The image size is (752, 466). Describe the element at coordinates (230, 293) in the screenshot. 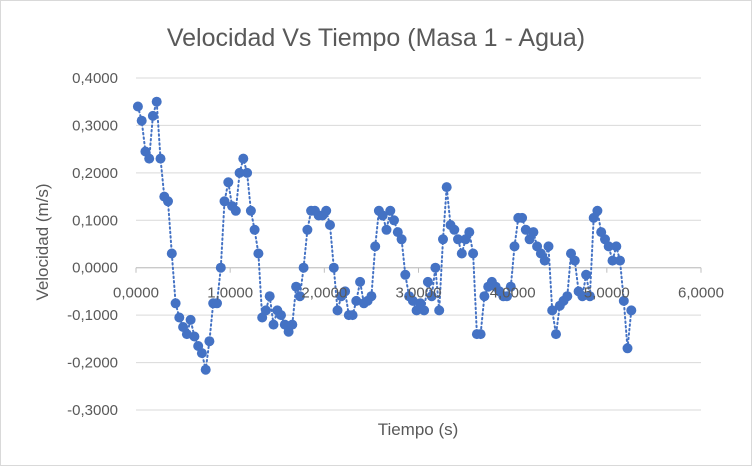

I see `x-tick-label: 1,0000` at that location.